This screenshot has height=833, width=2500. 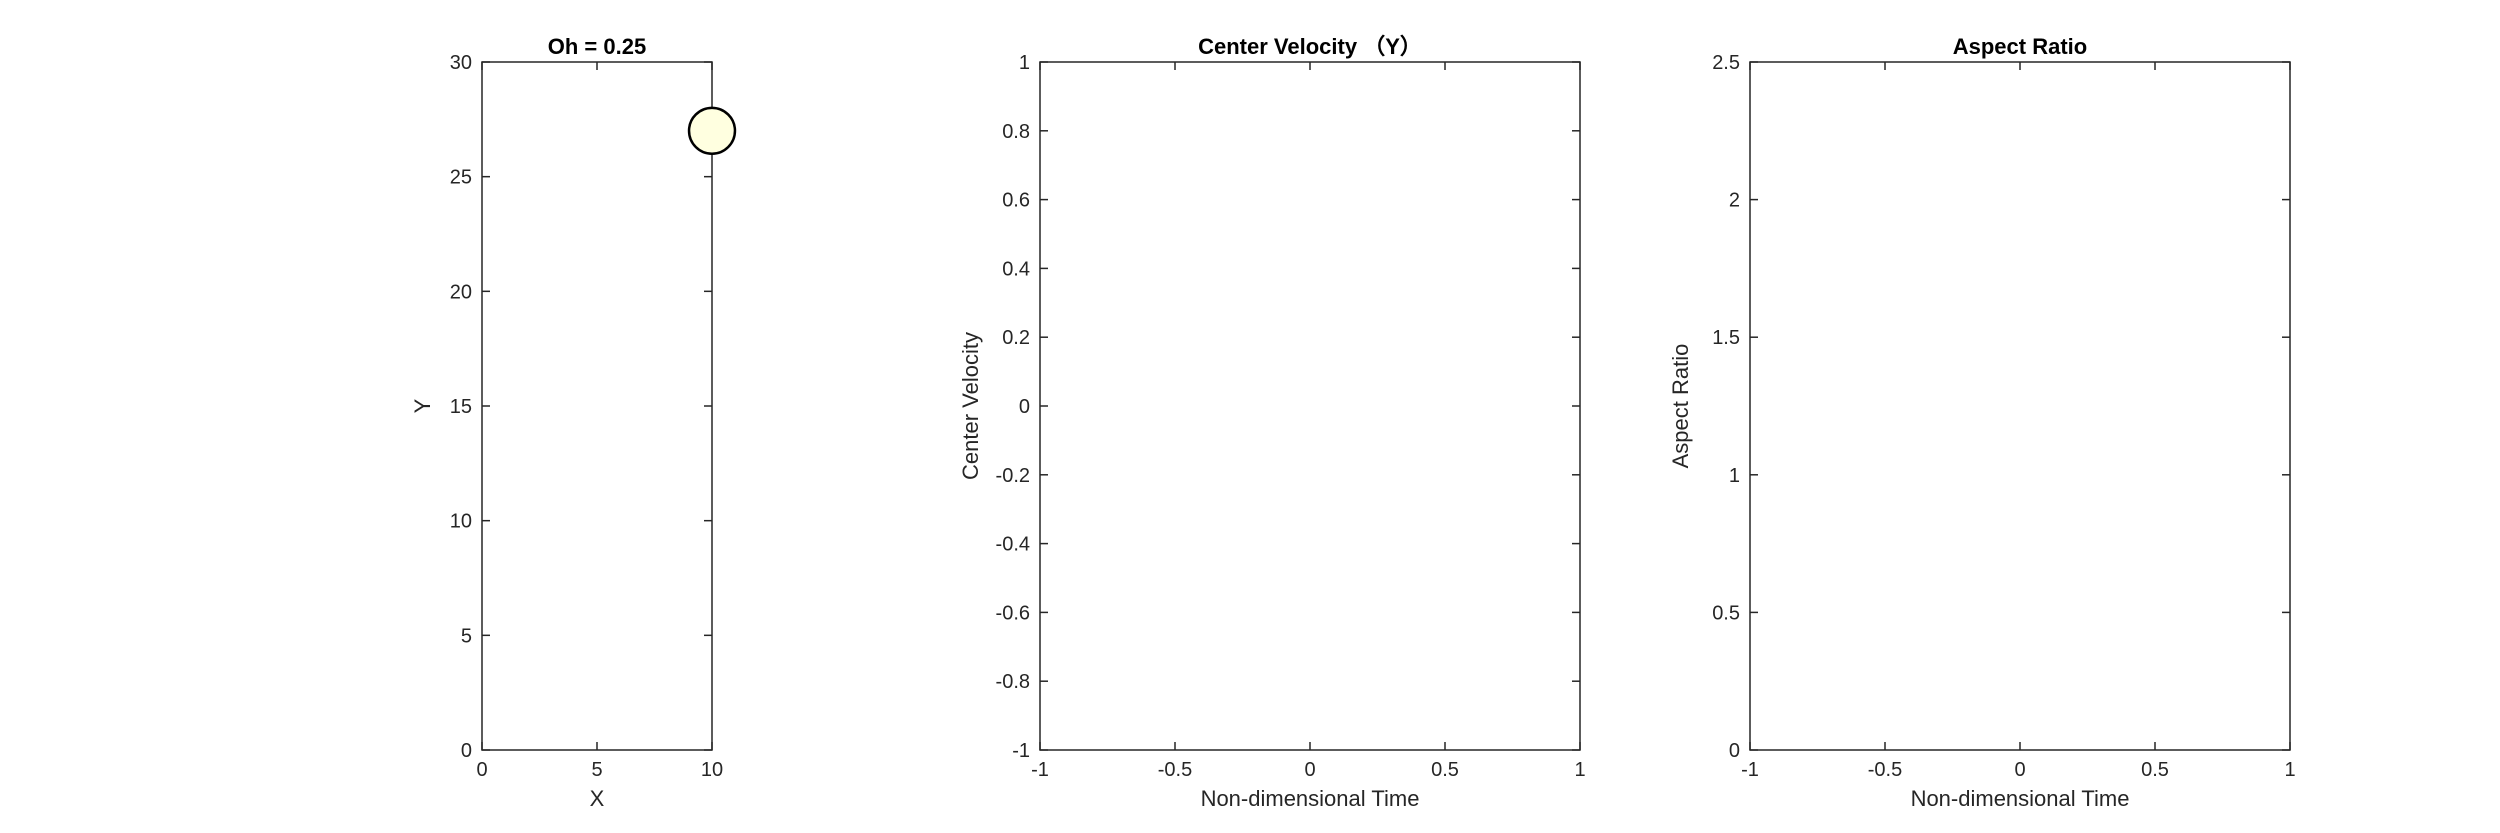 What do you see at coordinates (1885, 770) in the screenshot?
I see `x-tick-label-aspect-ratio: -0.5` at bounding box center [1885, 770].